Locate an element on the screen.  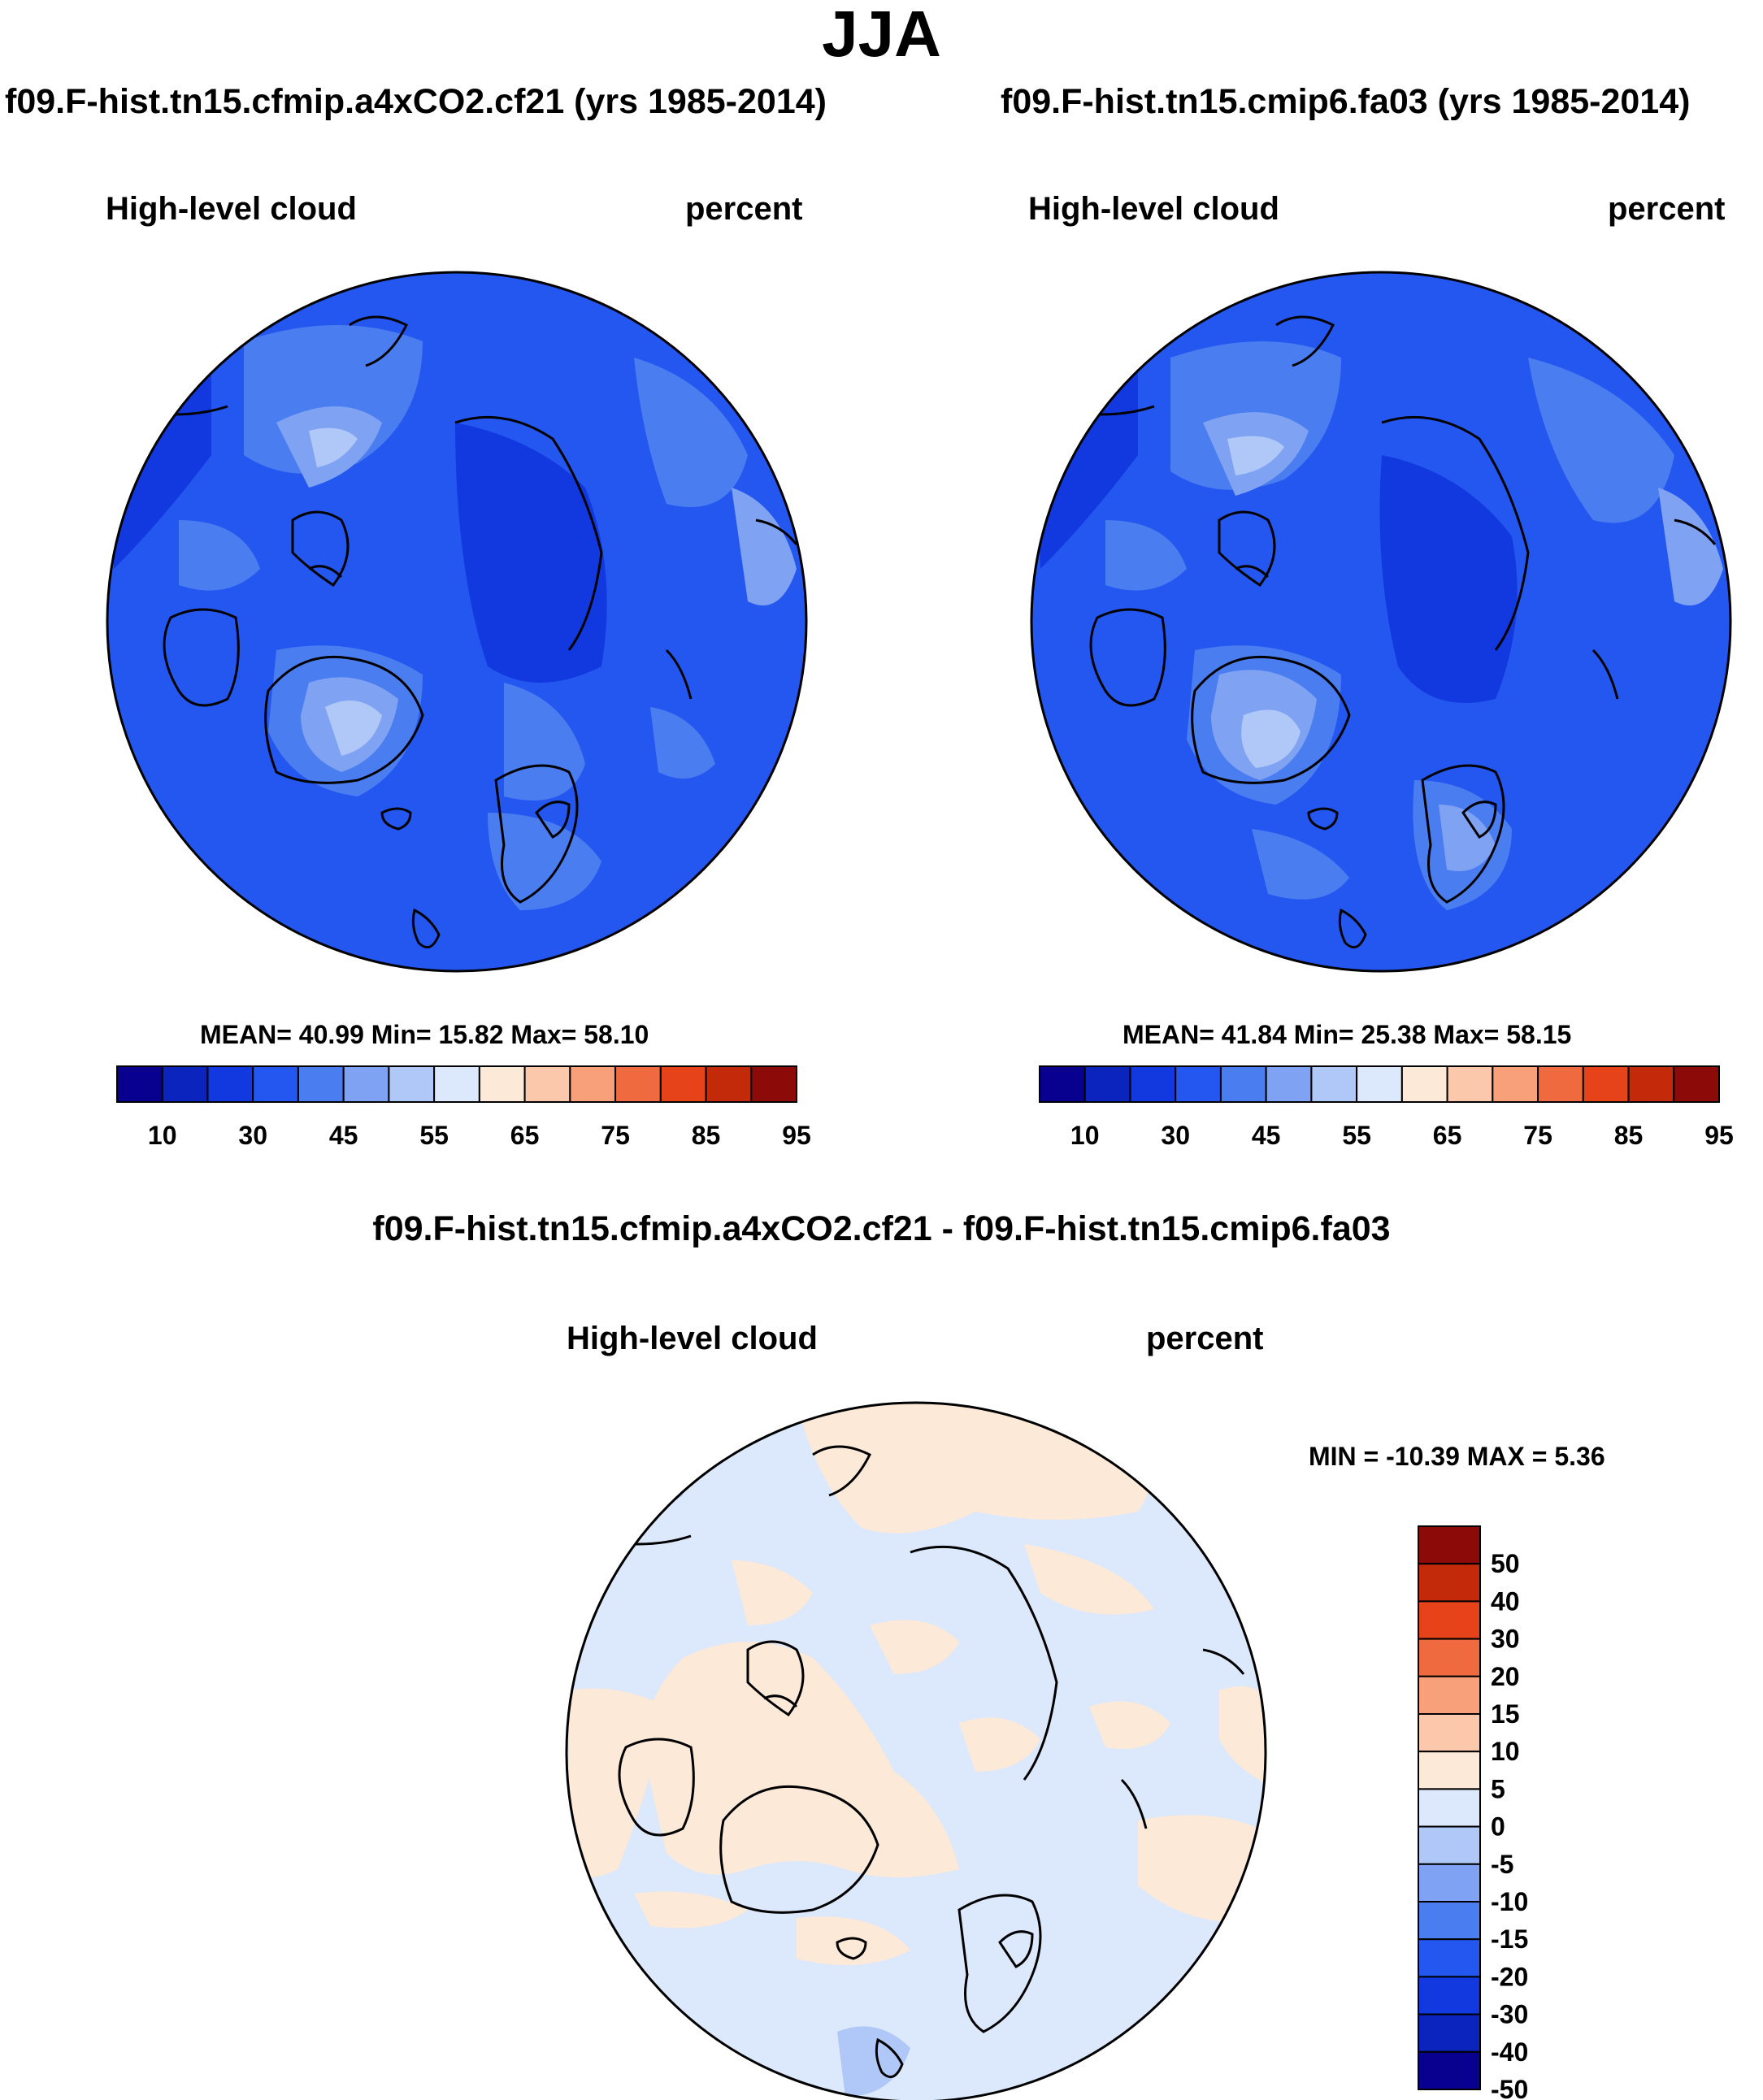
panel1-stats: MEAN= 40.99 Min= 15.82 Max= 58.10 is located at coordinates (424, 1034).